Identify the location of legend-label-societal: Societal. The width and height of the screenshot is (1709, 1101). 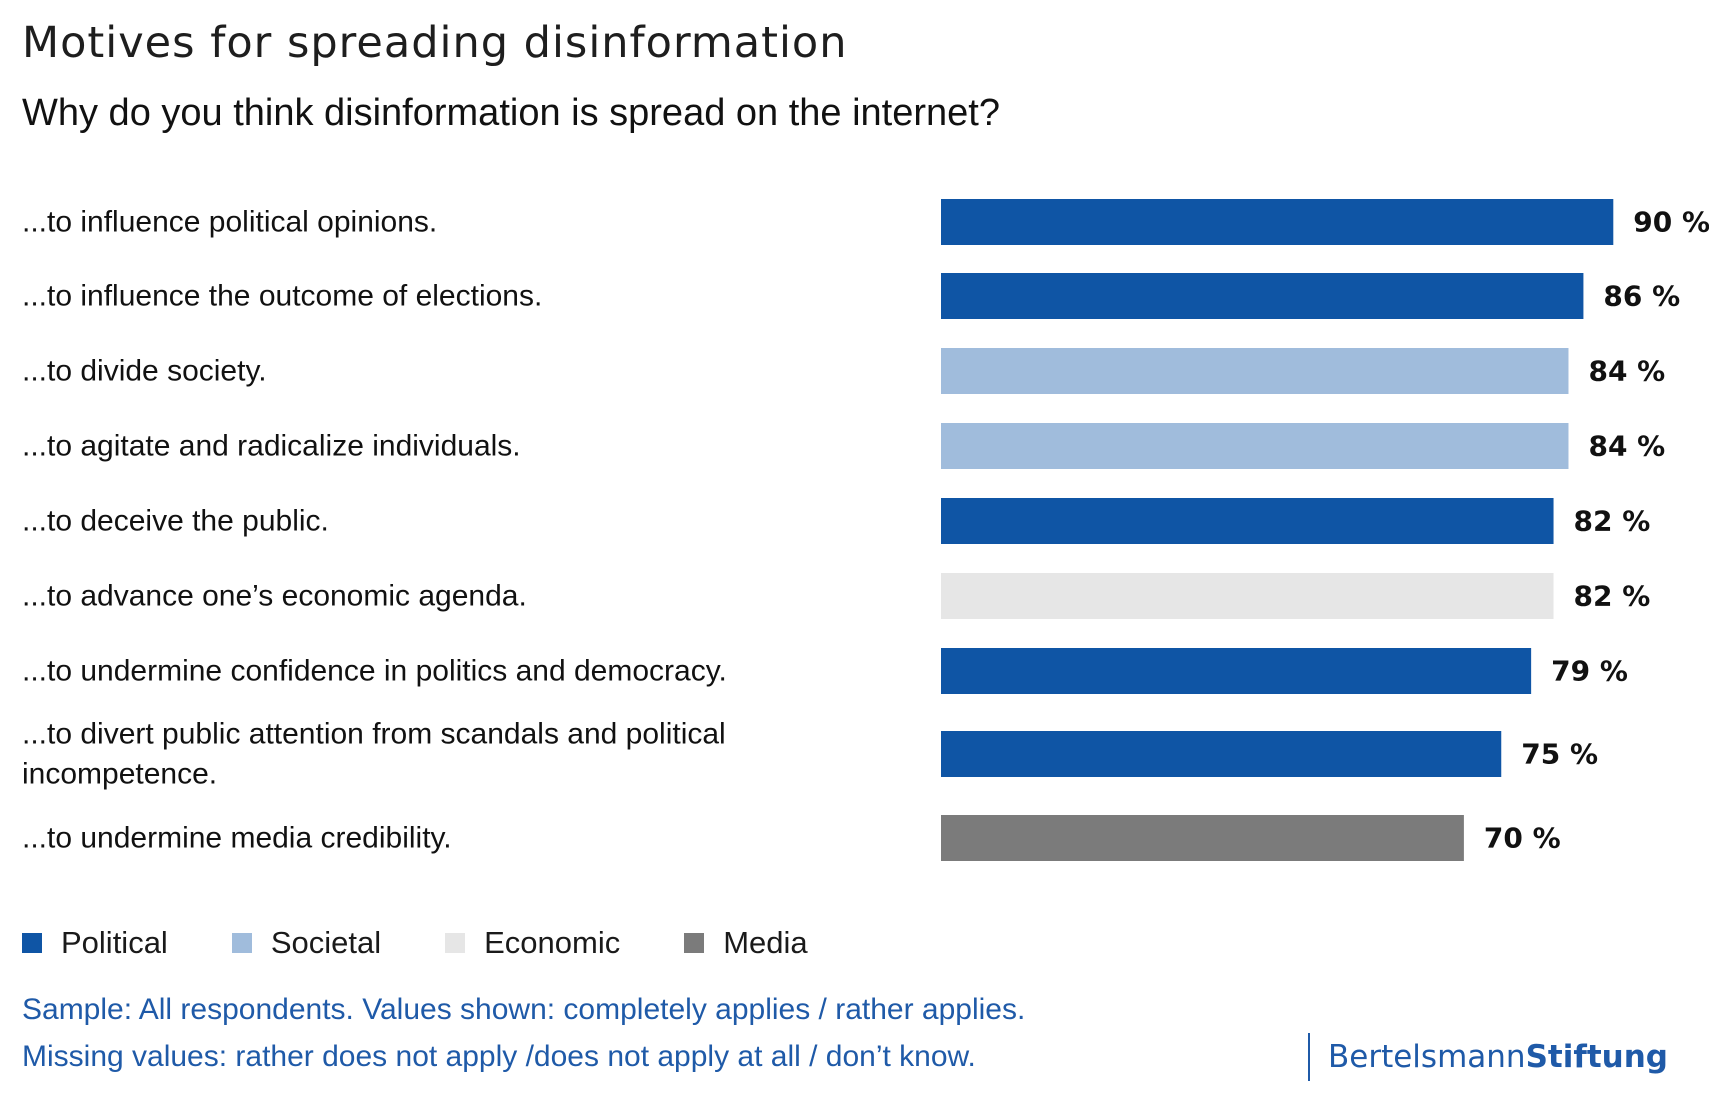
(326, 942).